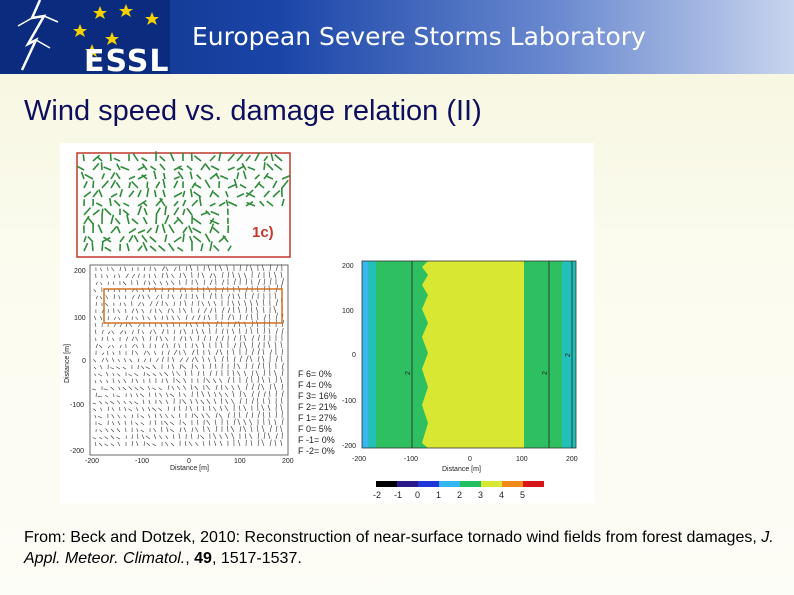 The height and width of the screenshot is (595, 794). I want to click on left-x-tick: 200, so click(288, 461).